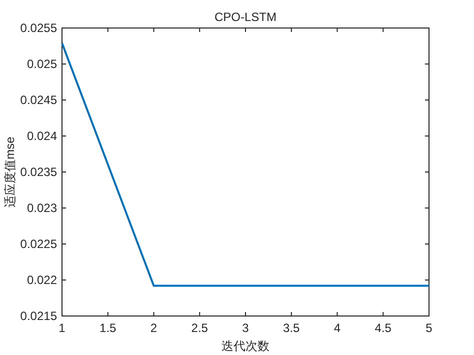 The image size is (474, 355). What do you see at coordinates (39, 316) in the screenshot?
I see `y-tick-label: 0.0215` at bounding box center [39, 316].